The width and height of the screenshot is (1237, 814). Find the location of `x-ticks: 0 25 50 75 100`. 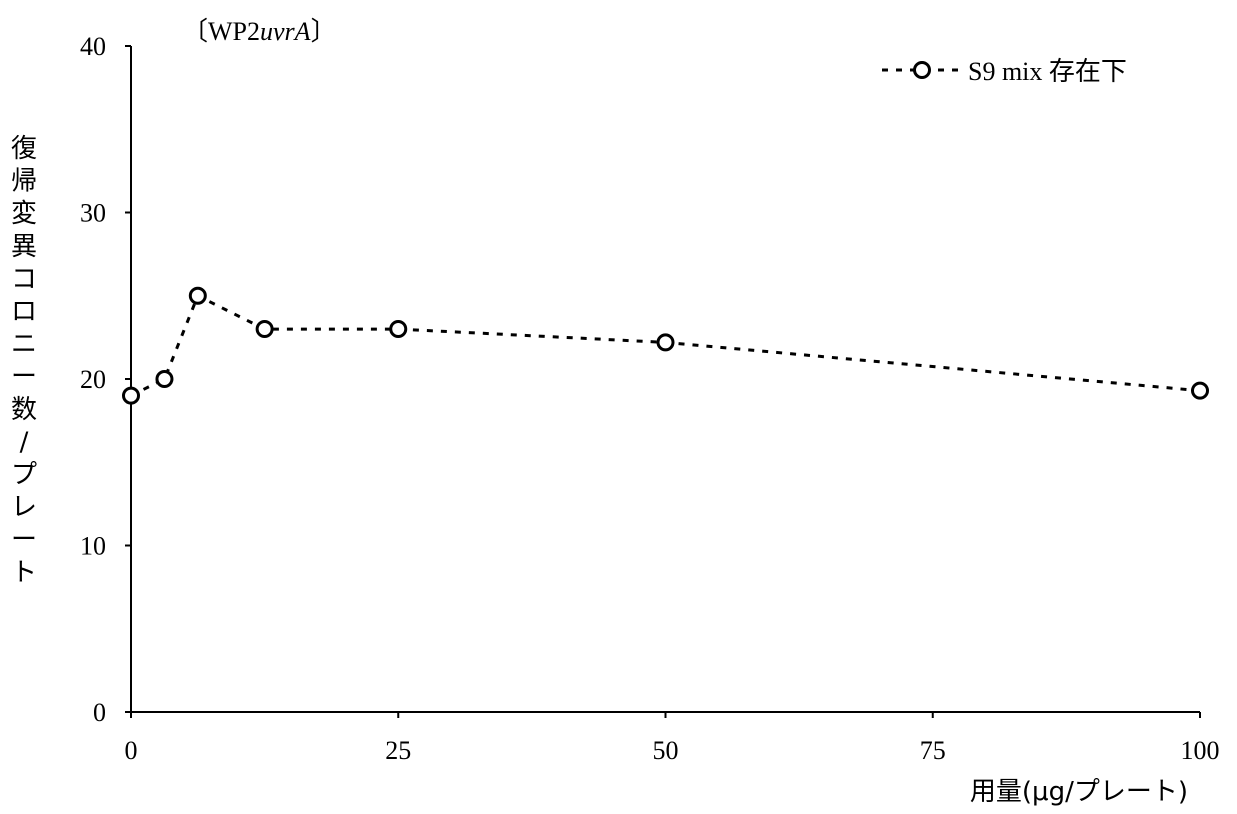

x-ticks: 0 25 50 75 100 is located at coordinates (672, 738).